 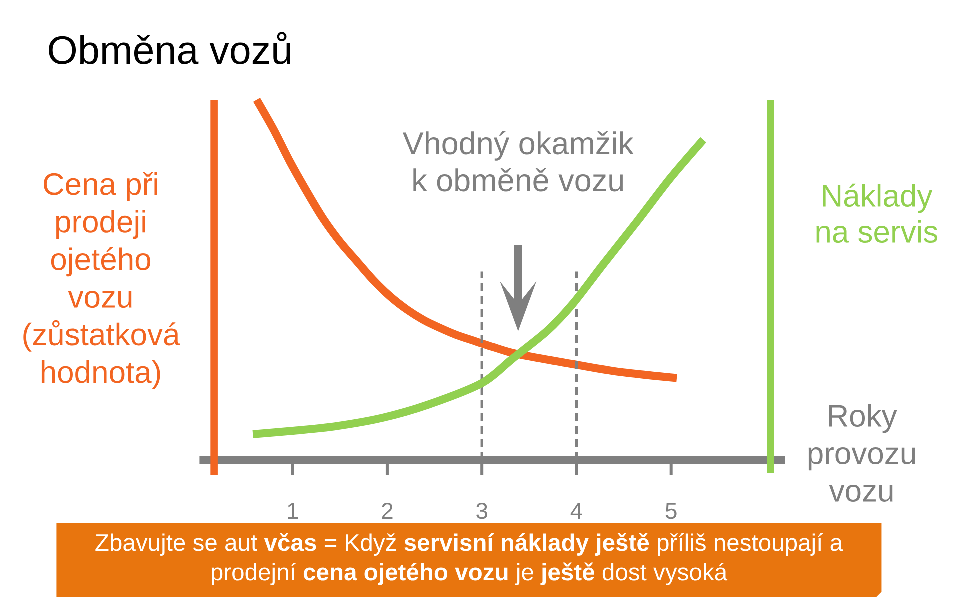 I want to click on x-tick-label: 1, so click(x=293, y=511).